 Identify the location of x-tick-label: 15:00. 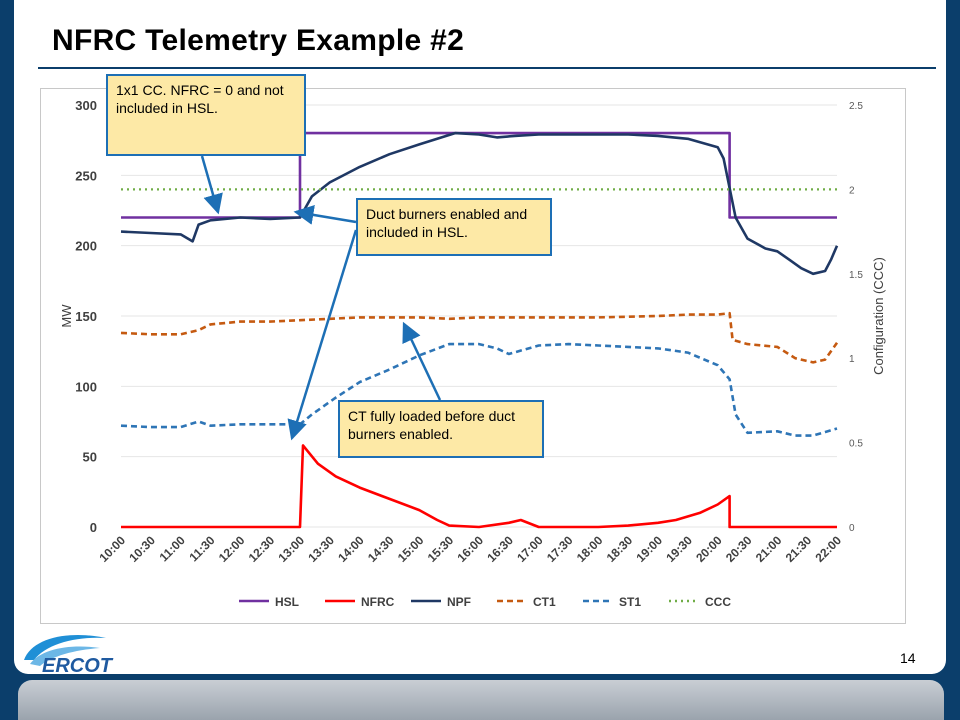
(411, 549).